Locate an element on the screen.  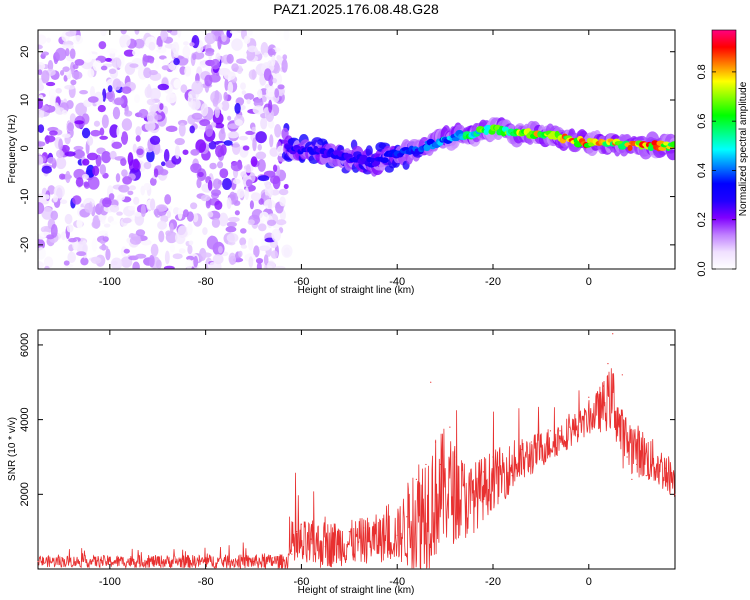
colorbar-ticks: 0.0 0.2 0.4 0.6 0.8 is located at coordinates (716, 170).